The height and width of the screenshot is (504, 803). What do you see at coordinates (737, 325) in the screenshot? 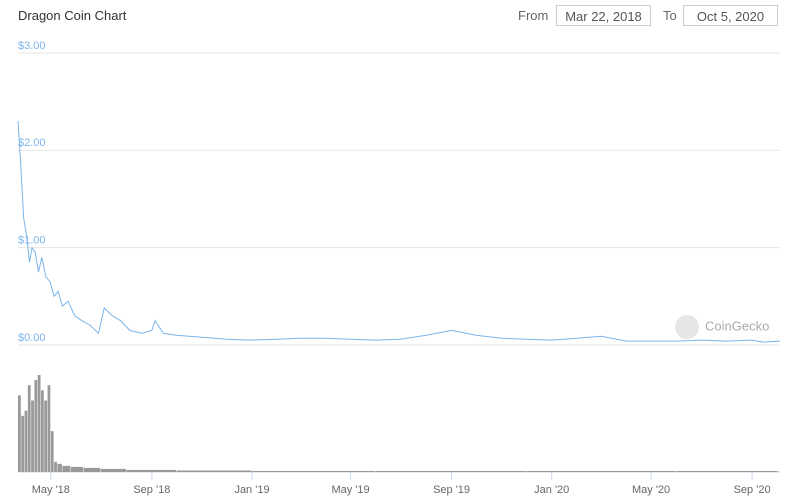
I see `watermark: CoinGecko` at bounding box center [737, 325].